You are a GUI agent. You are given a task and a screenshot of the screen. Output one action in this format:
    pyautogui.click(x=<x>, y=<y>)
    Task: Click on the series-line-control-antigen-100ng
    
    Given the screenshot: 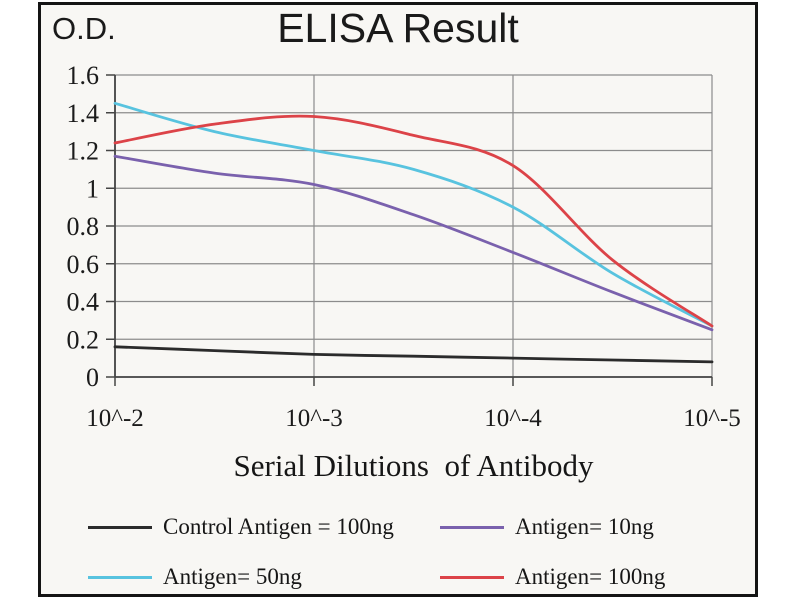 What is the action you would take?
    pyautogui.click(x=413, y=354)
    